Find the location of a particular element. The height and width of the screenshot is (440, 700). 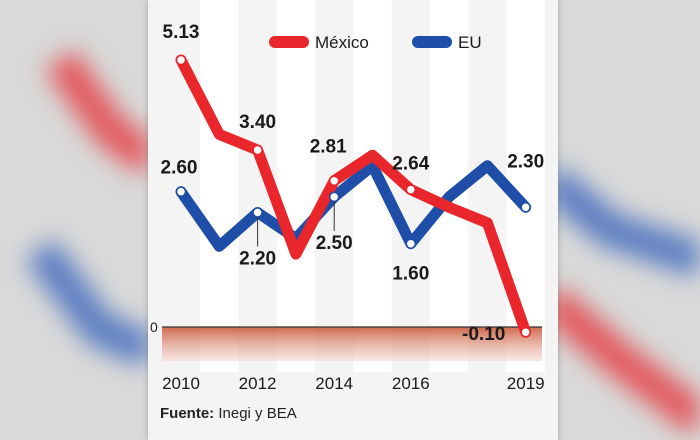

data-label: 3.40 is located at coordinates (257, 122).